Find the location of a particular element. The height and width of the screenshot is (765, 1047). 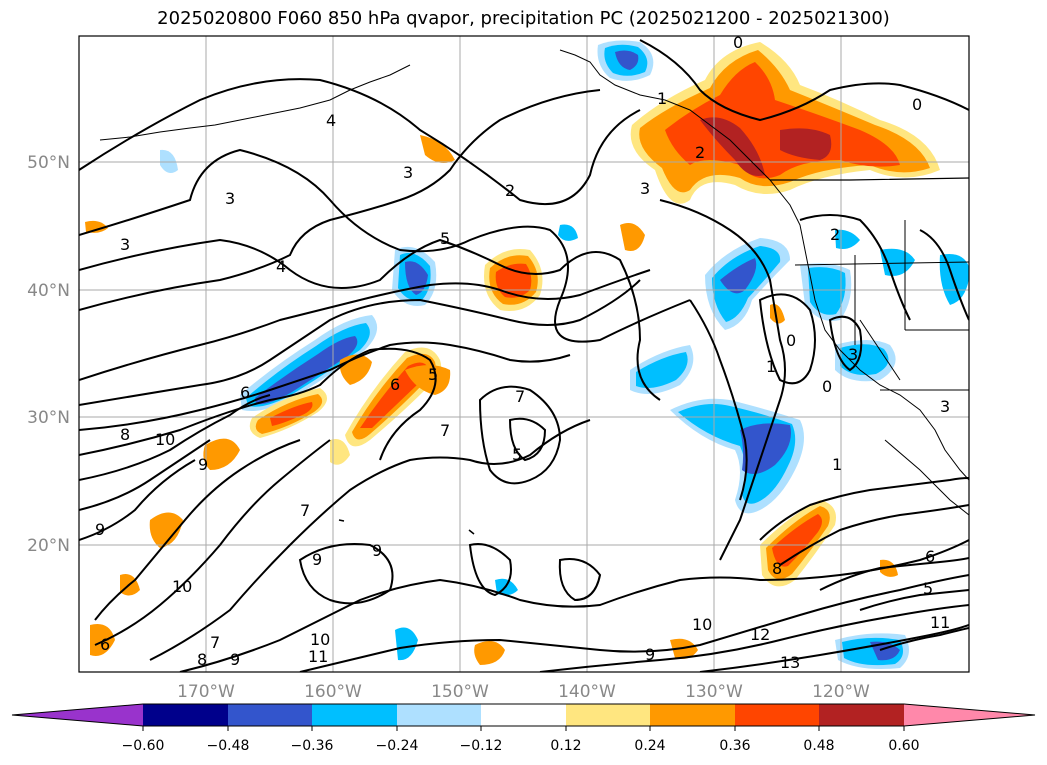

colorbar-tick-label: 0.12 is located at coordinates (565, 746).